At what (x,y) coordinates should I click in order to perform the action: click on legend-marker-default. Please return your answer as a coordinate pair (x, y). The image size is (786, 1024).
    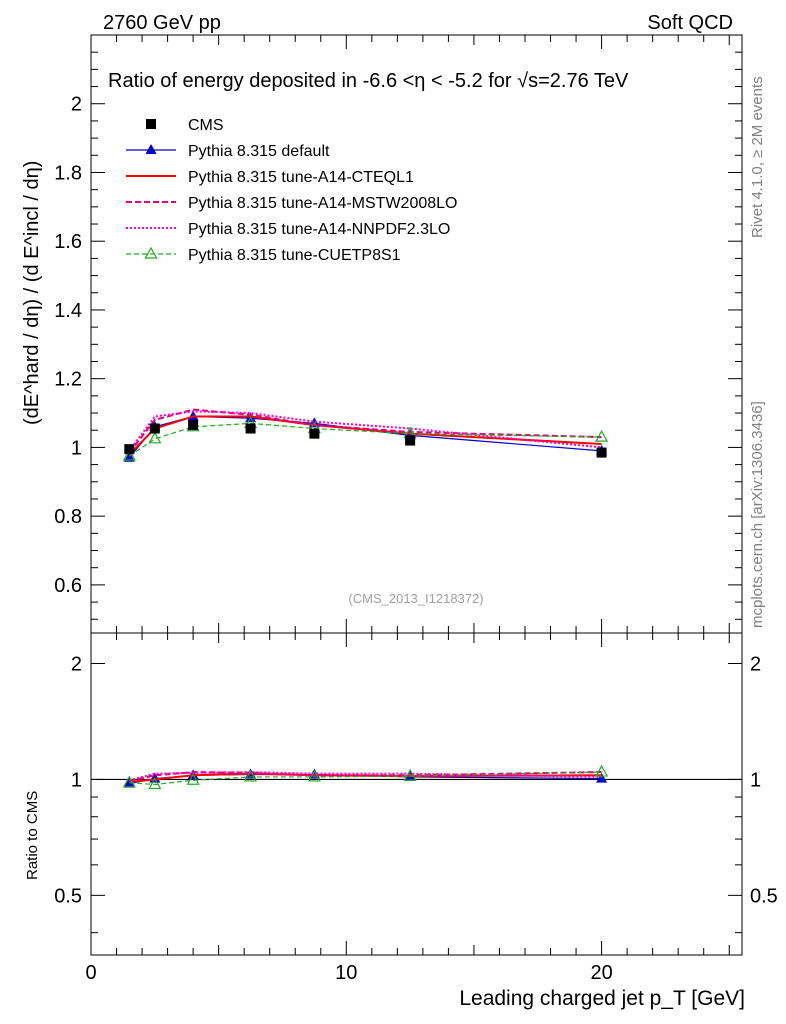
    Looking at the image, I should click on (151, 149).